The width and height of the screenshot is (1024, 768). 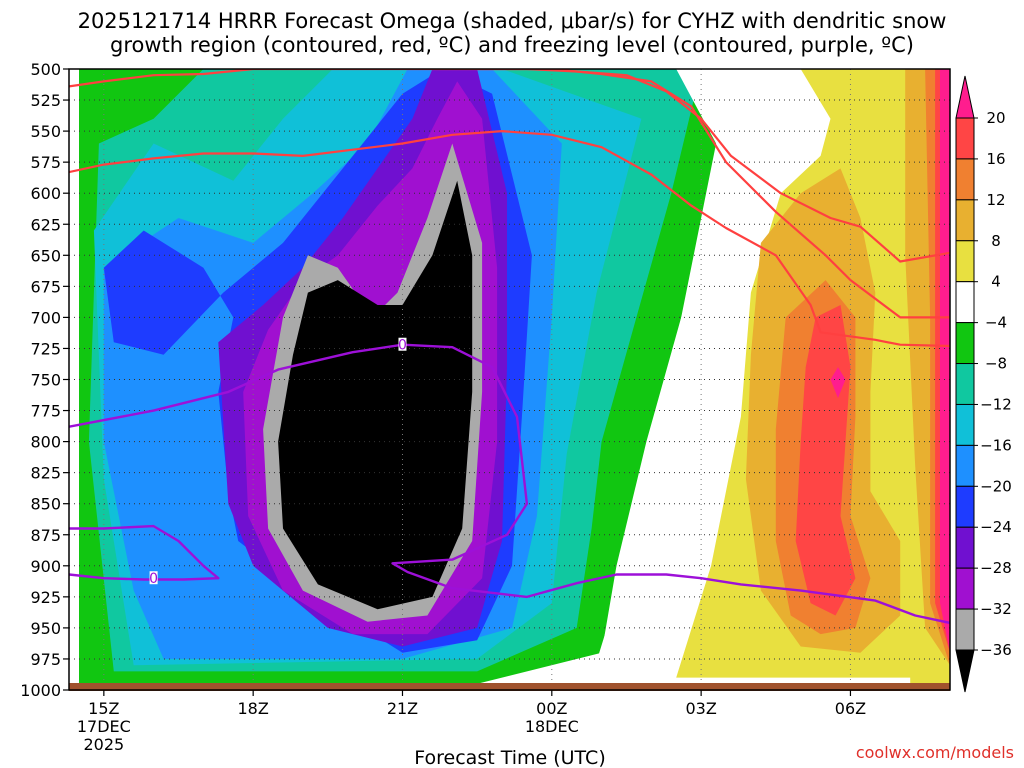 What do you see at coordinates (935, 752) in the screenshot?
I see `credit-text: coolwx.com/models` at bounding box center [935, 752].